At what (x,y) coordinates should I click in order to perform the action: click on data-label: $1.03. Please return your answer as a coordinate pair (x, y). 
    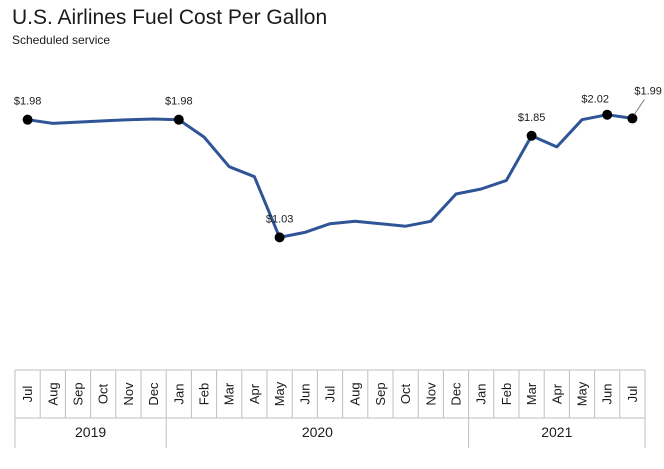
    Looking at the image, I should click on (280, 219).